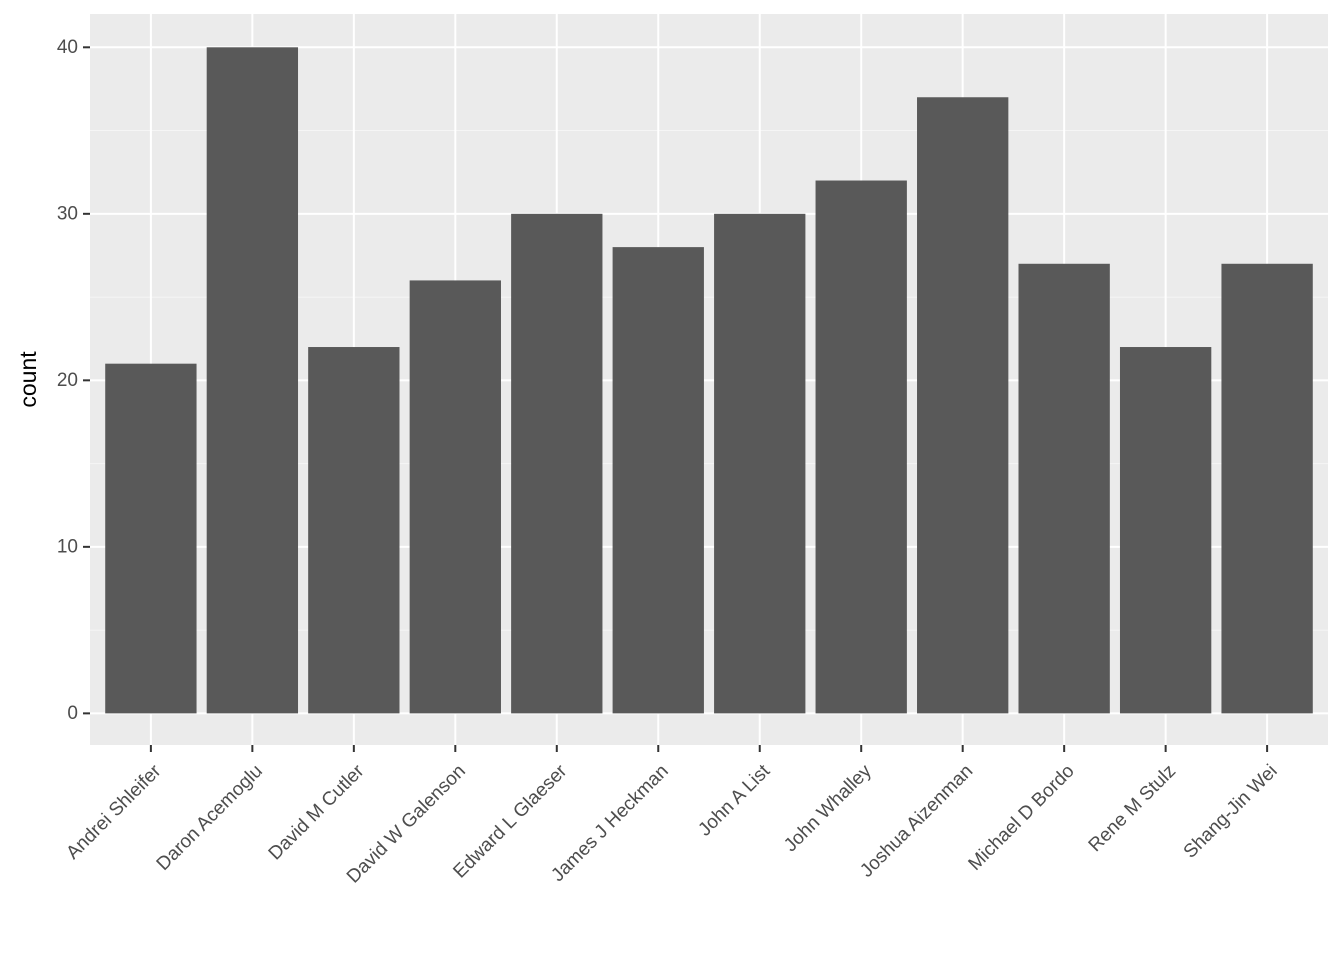  Describe the element at coordinates (734, 800) in the screenshot. I see `x-tick-label: John A List` at that location.